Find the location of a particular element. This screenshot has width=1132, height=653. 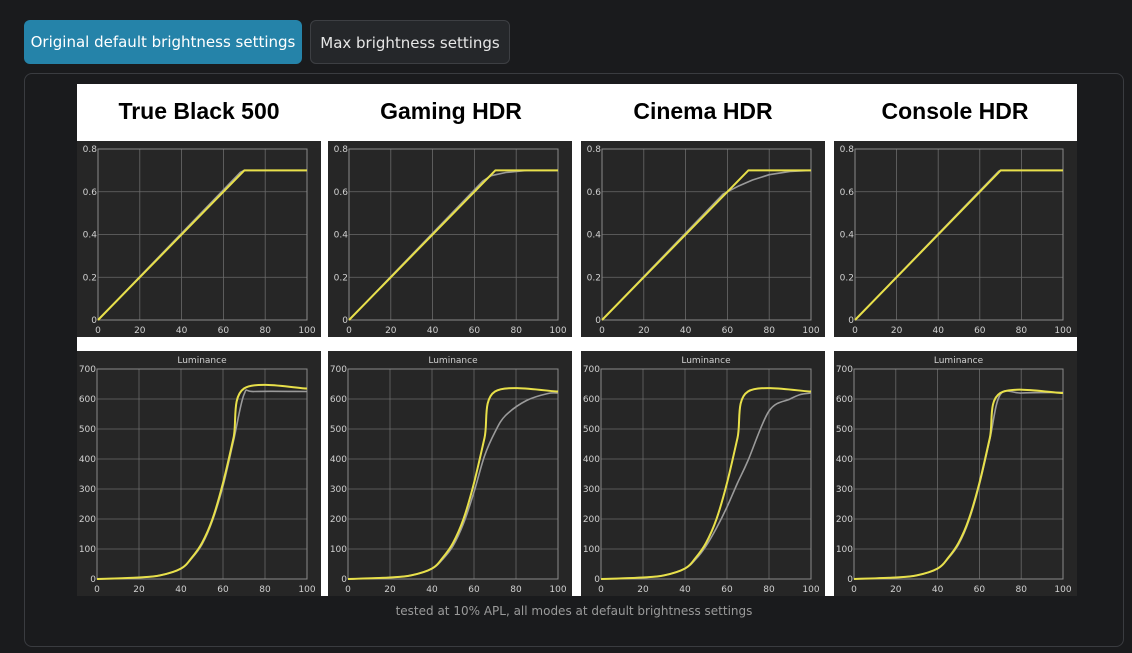

mode-title-gaming-hdr: Gaming HDR is located at coordinates (451, 111).